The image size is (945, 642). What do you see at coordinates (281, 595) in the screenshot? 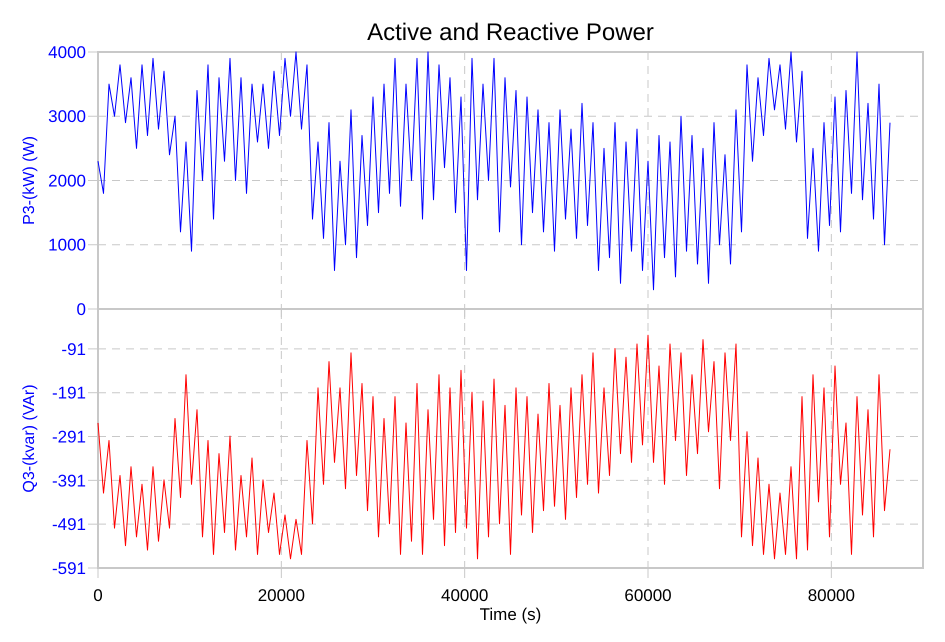
I see `x-tick-label: 20000` at bounding box center [281, 595].